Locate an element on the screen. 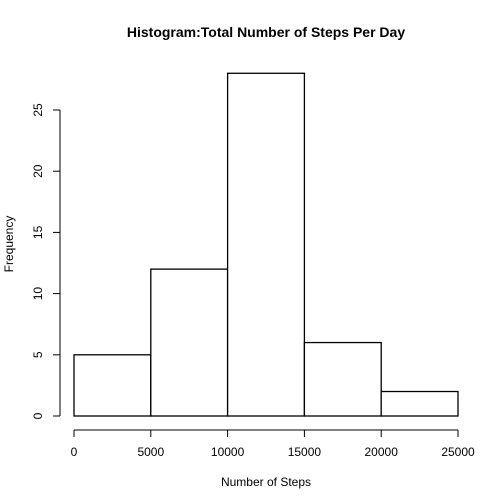  y-tick-label: 20 is located at coordinates (38, 171).